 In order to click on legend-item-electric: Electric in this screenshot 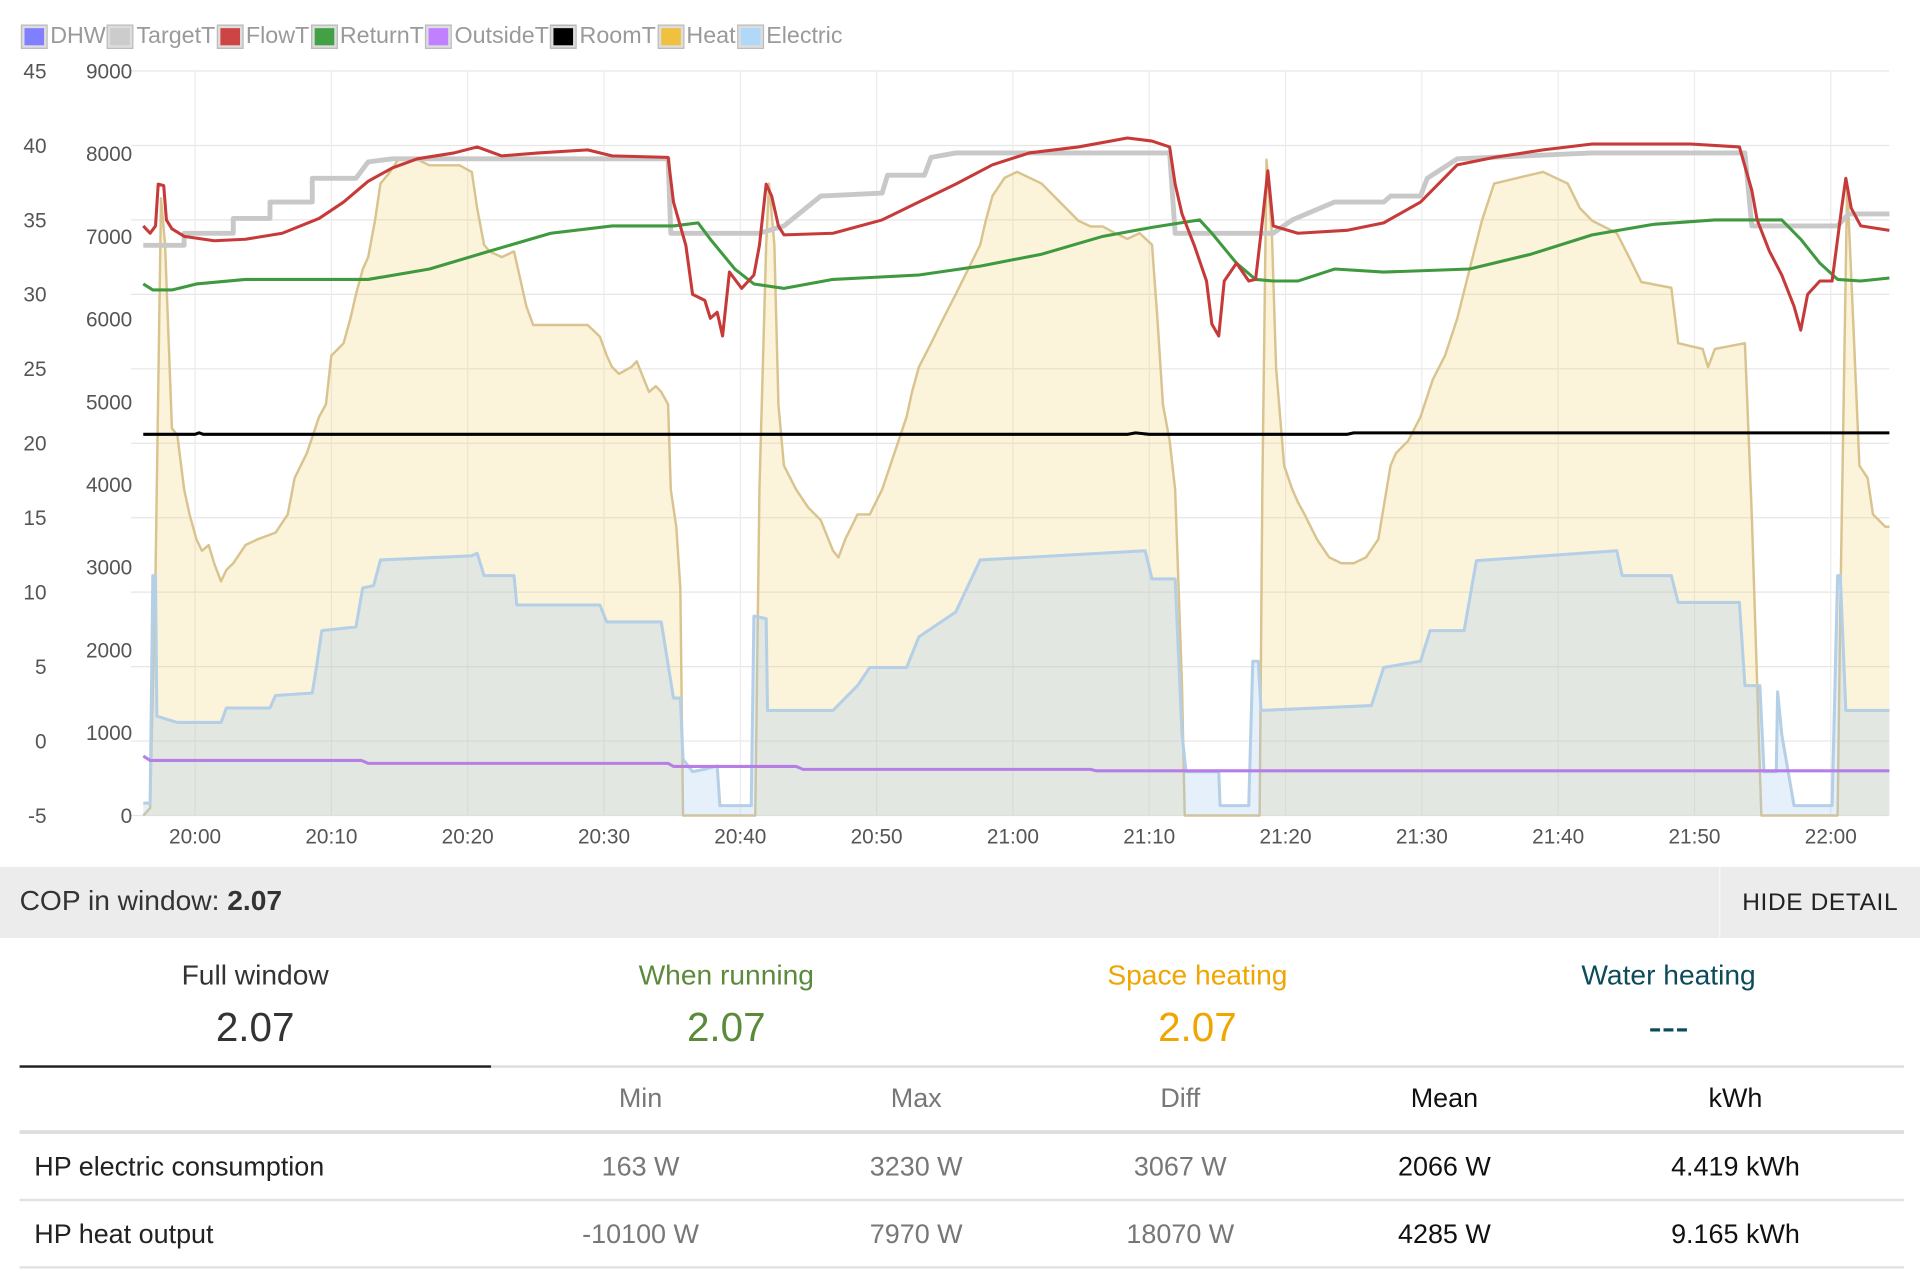, I will do `click(789, 36)`.